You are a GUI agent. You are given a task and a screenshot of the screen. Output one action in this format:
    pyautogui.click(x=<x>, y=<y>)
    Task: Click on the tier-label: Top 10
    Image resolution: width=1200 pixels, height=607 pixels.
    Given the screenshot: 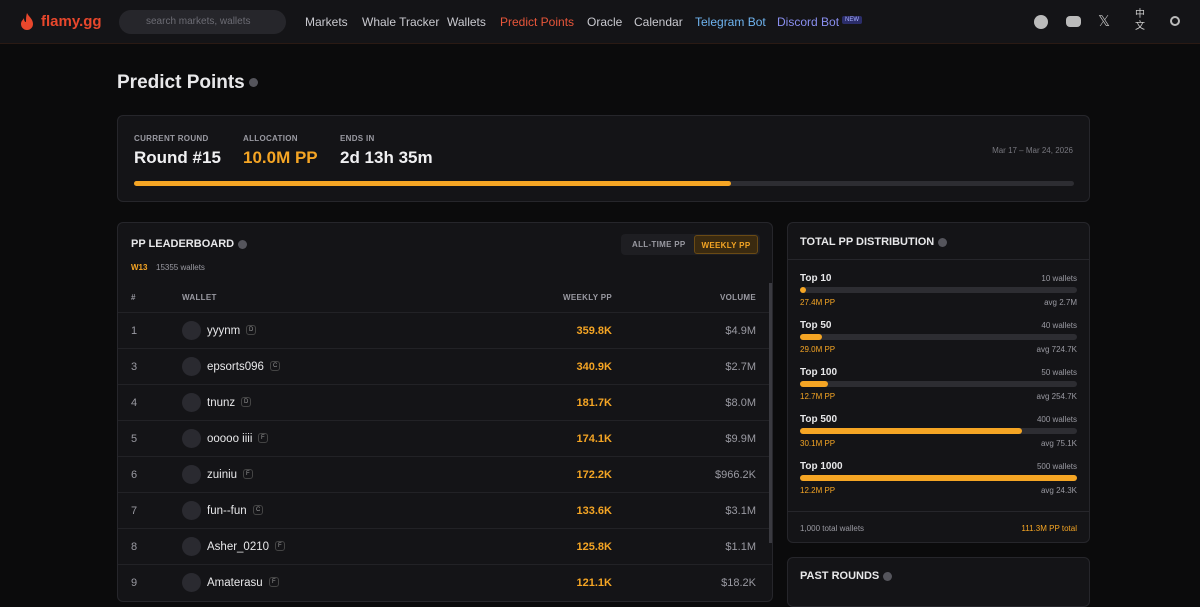 What is the action you would take?
    pyautogui.click(x=816, y=278)
    